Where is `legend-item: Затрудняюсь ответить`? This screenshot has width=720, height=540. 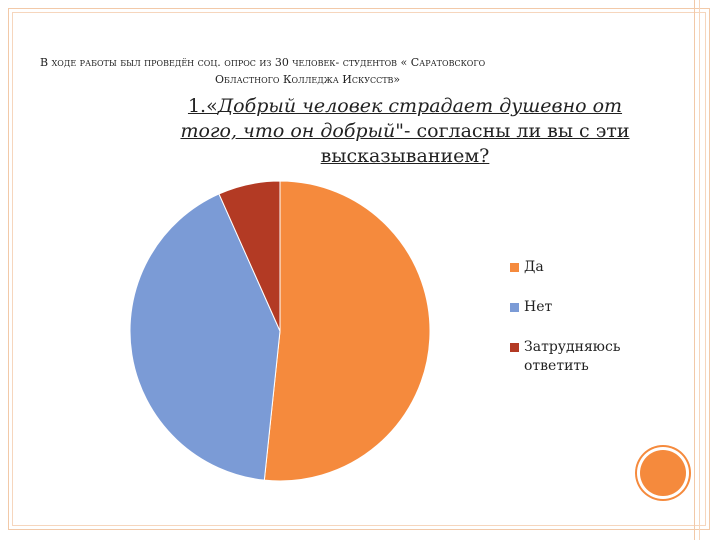 legend-item: Затрудняюсь ответить is located at coordinates (585, 357).